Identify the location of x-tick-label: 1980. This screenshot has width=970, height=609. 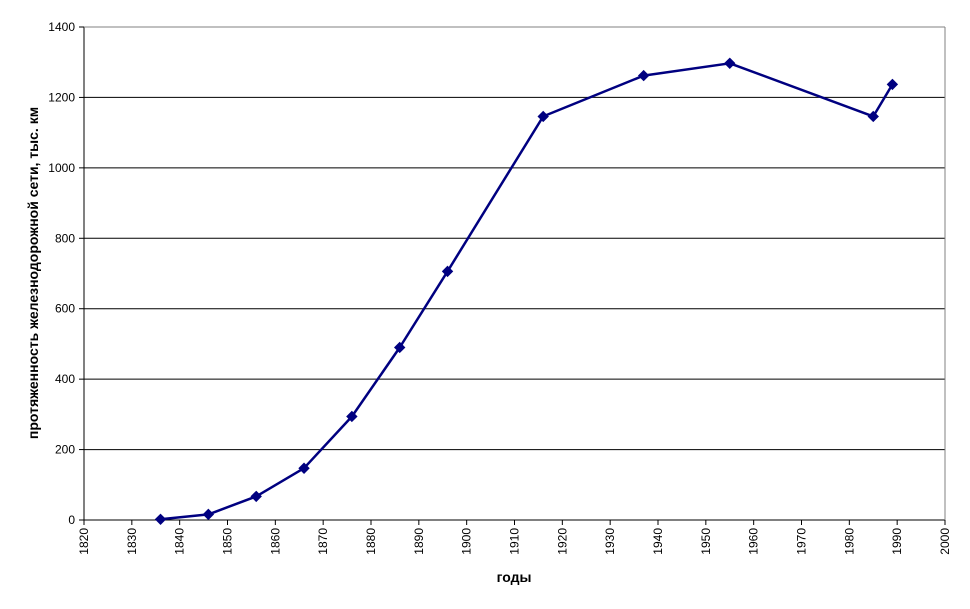
(849, 541).